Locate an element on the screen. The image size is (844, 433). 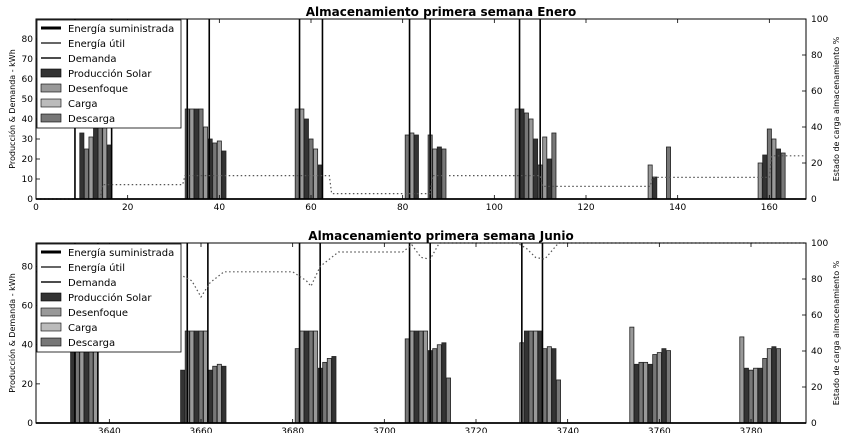
legend-entry: Carga is located at coordinates (83, 328).